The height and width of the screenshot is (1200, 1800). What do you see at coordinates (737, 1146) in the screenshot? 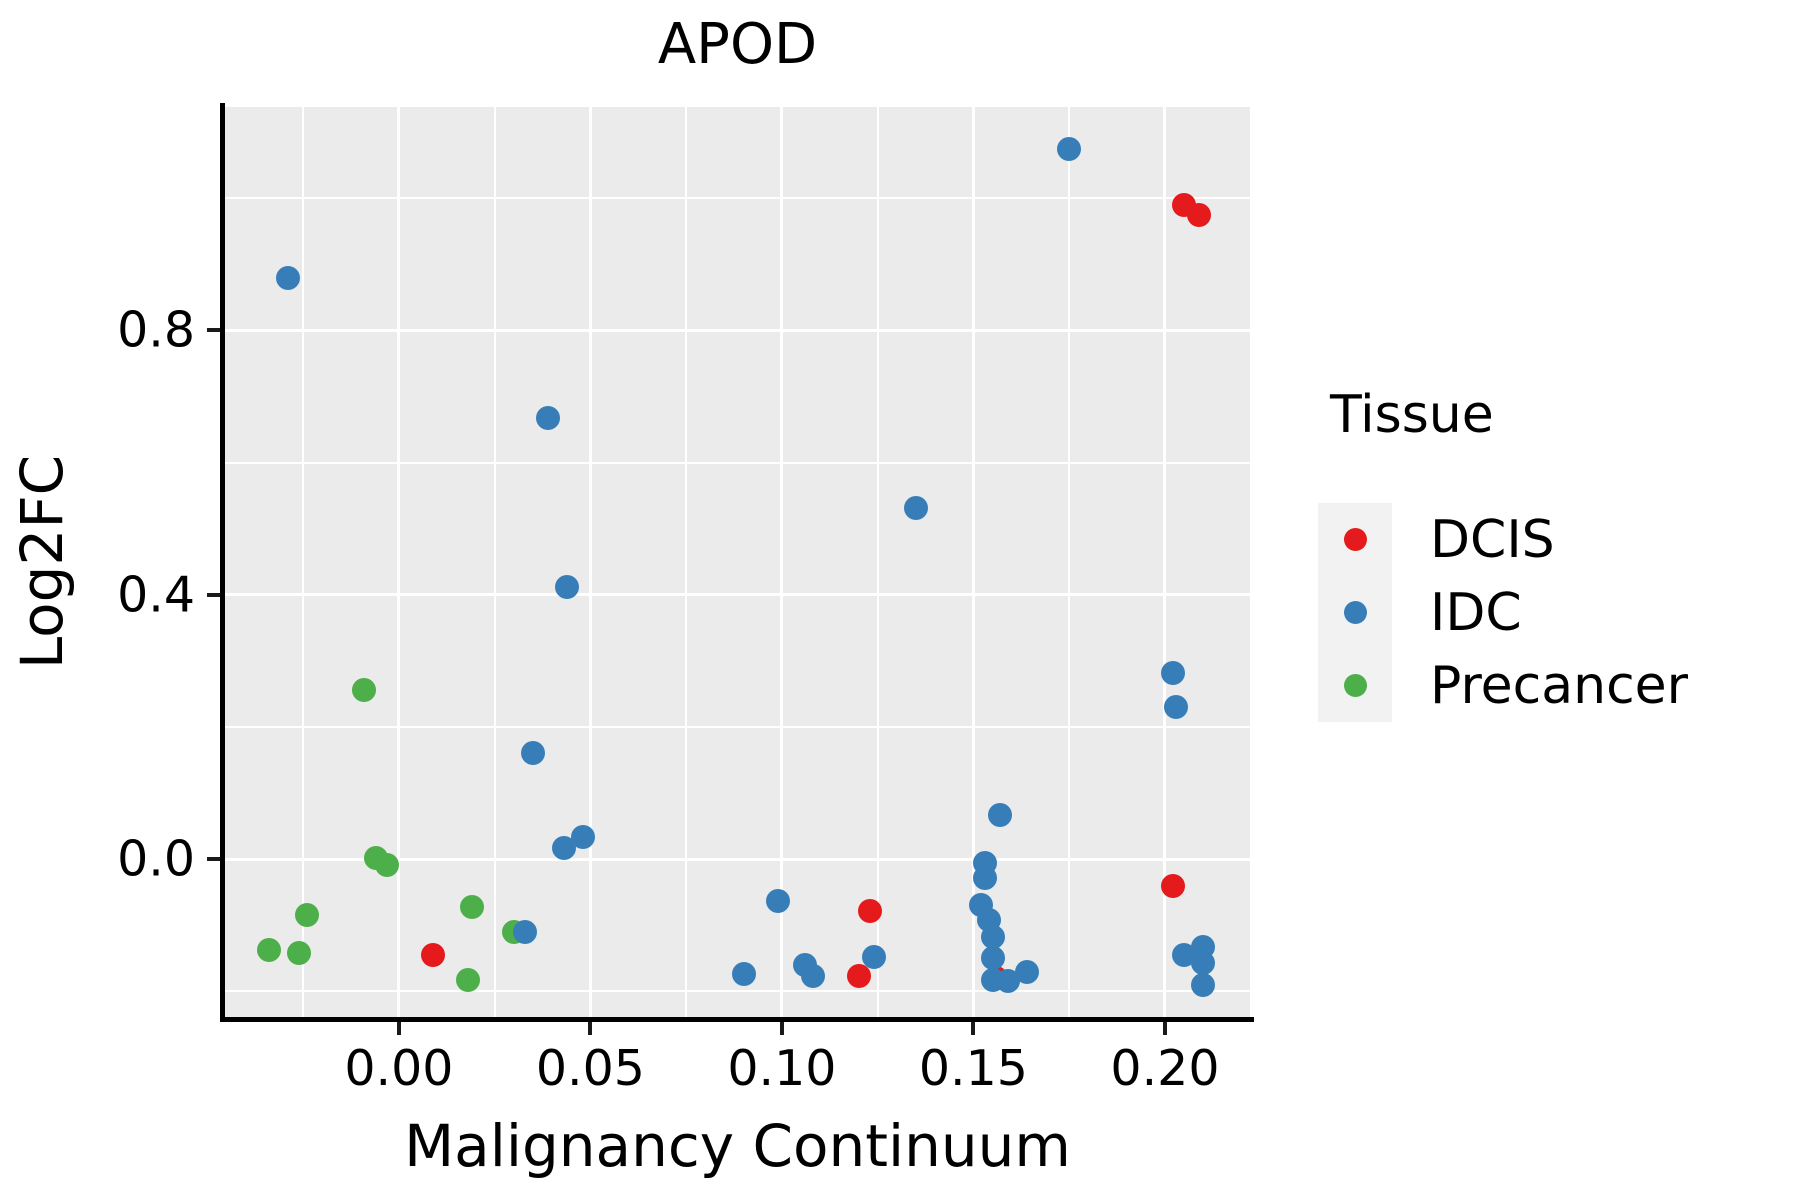
I see `x-axis-title: Malignancy Continuum` at bounding box center [737, 1146].